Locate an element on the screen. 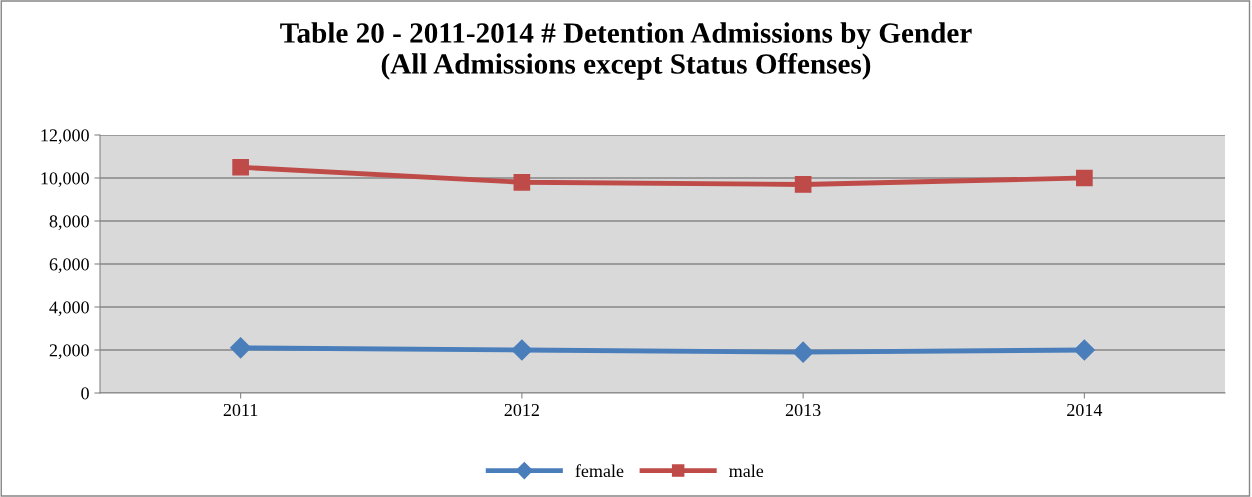 This screenshot has height=497, width=1252. y-tick-label: 12,000 is located at coordinates (65, 137).